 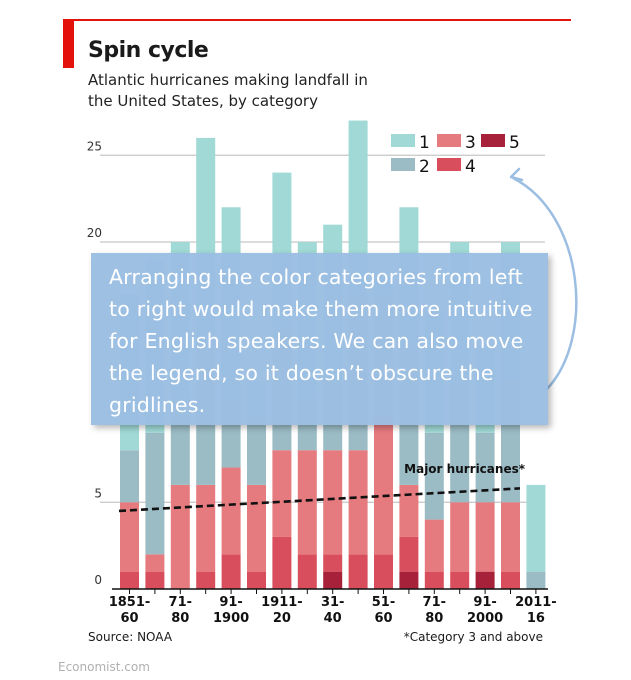 What do you see at coordinates (98, 493) in the screenshot?
I see `y-tick-label: 5` at bounding box center [98, 493].